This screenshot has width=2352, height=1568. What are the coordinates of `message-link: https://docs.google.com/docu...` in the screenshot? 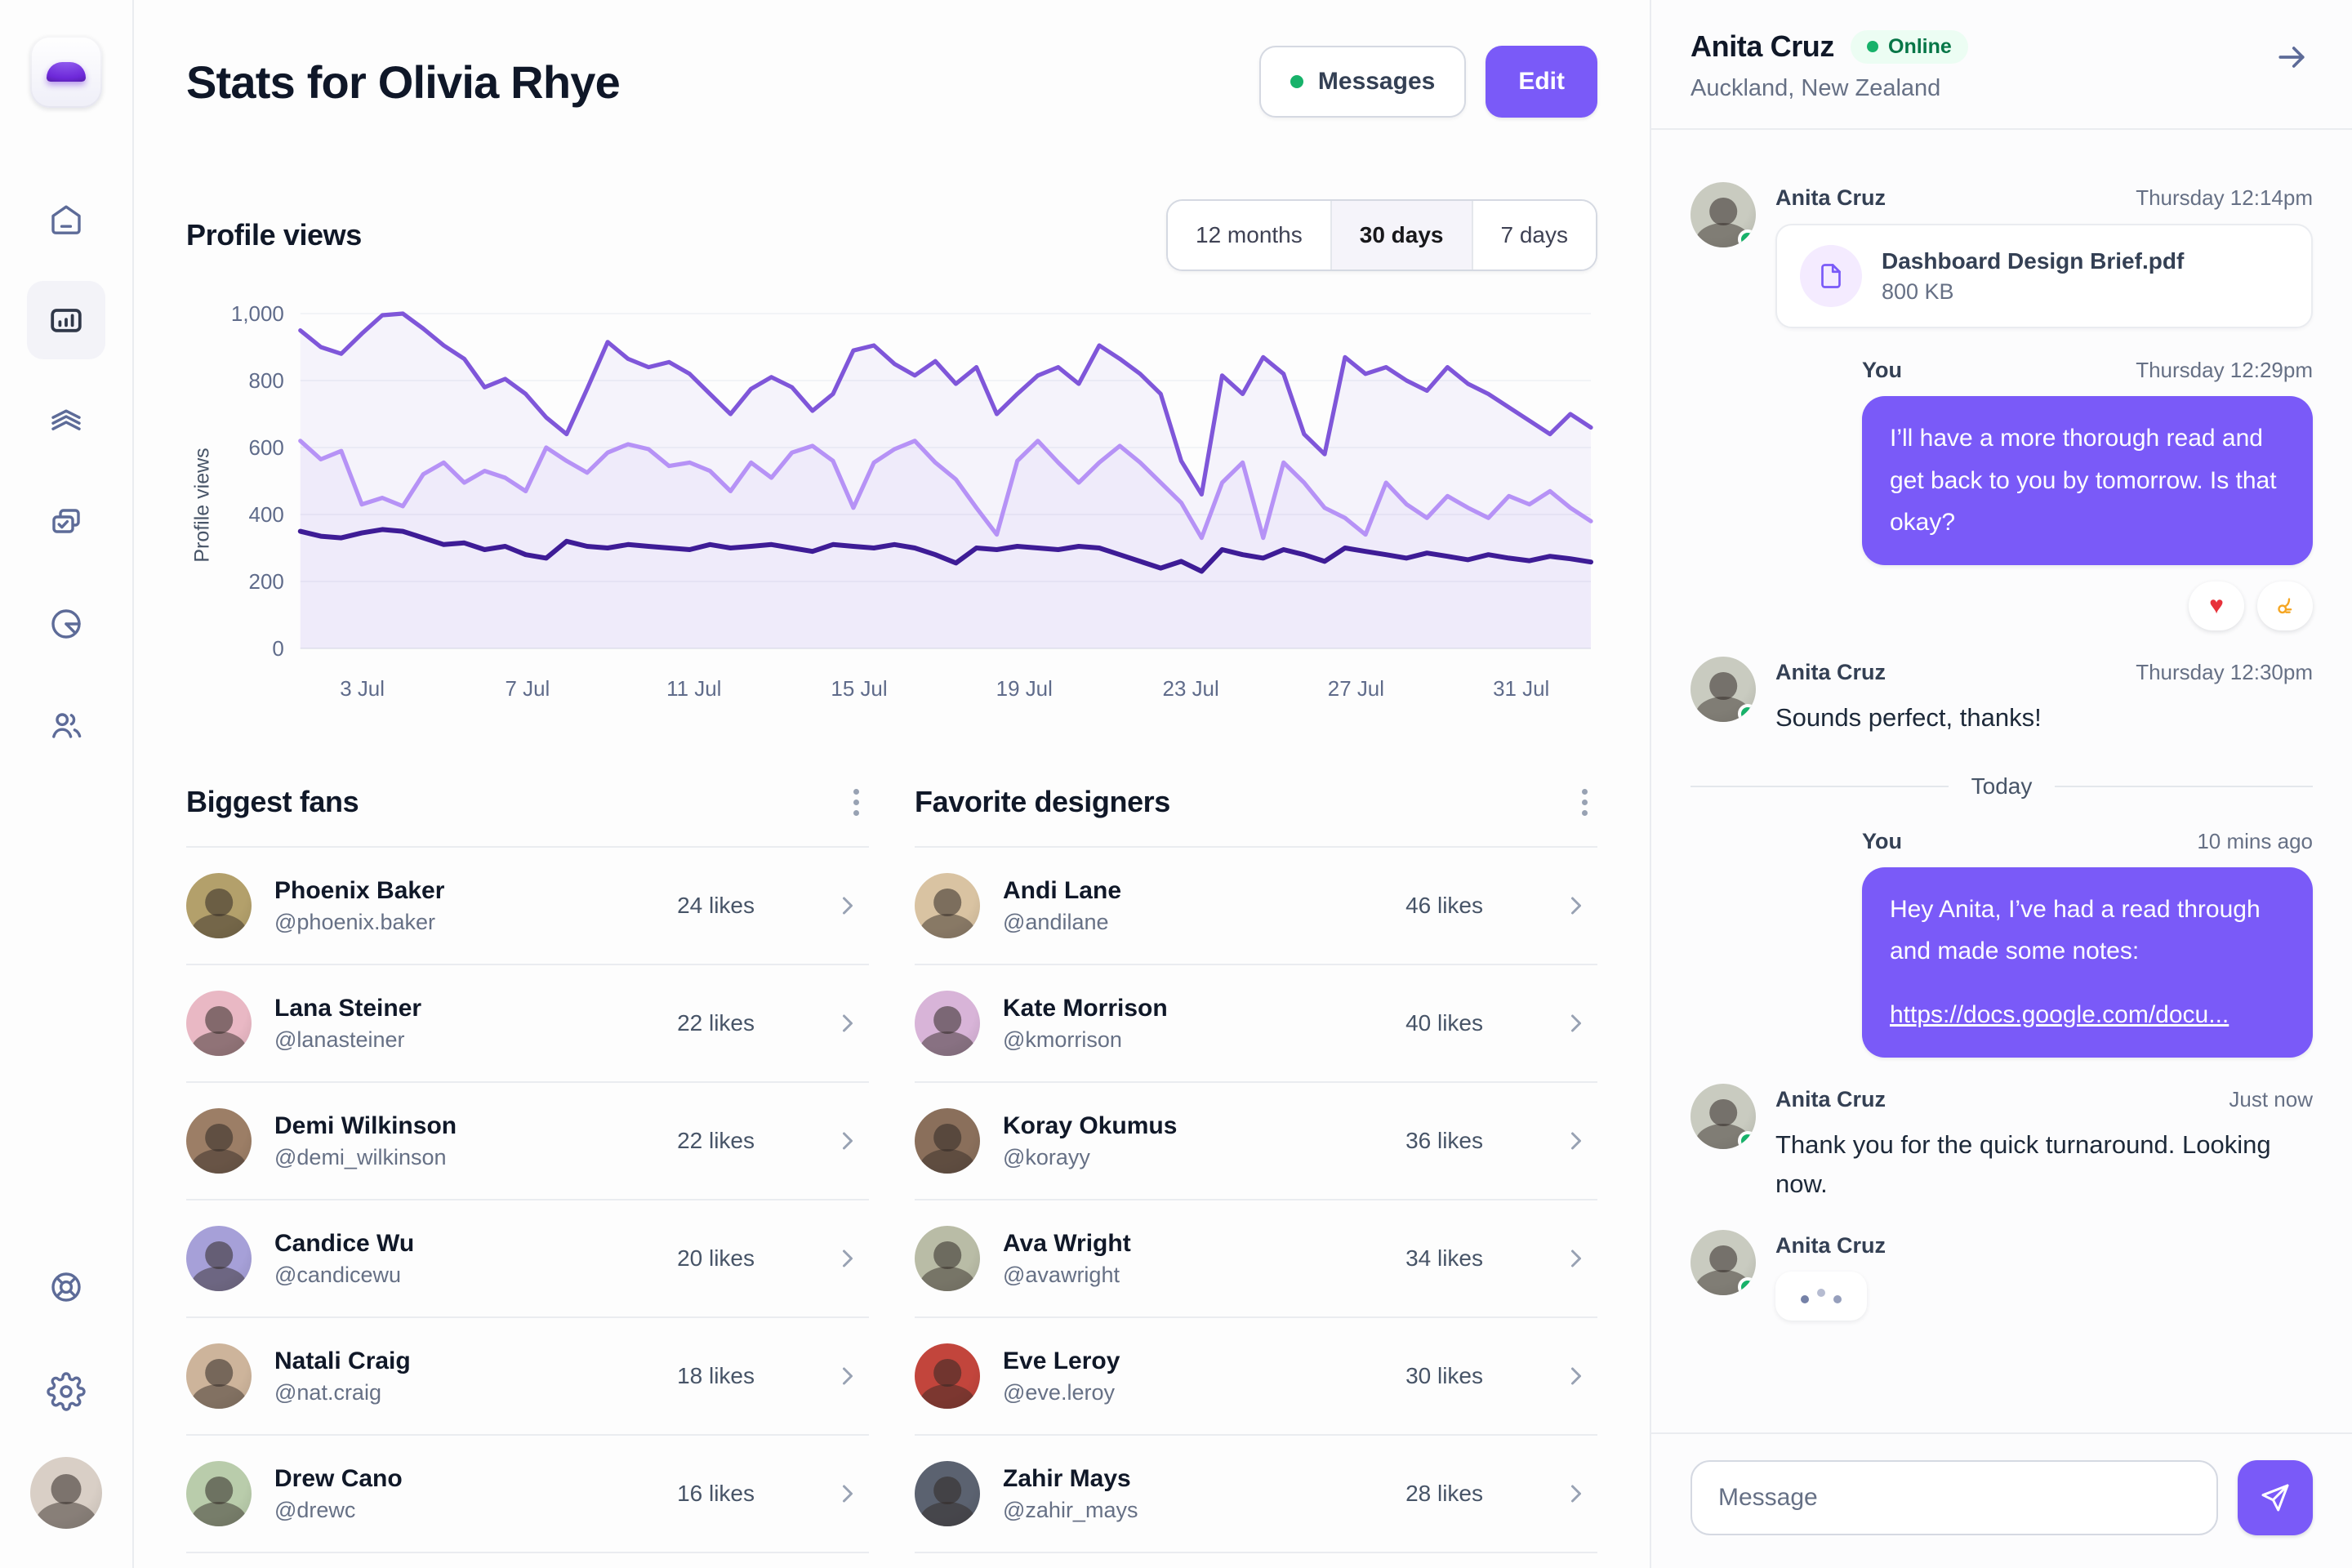 It's located at (2060, 1015).